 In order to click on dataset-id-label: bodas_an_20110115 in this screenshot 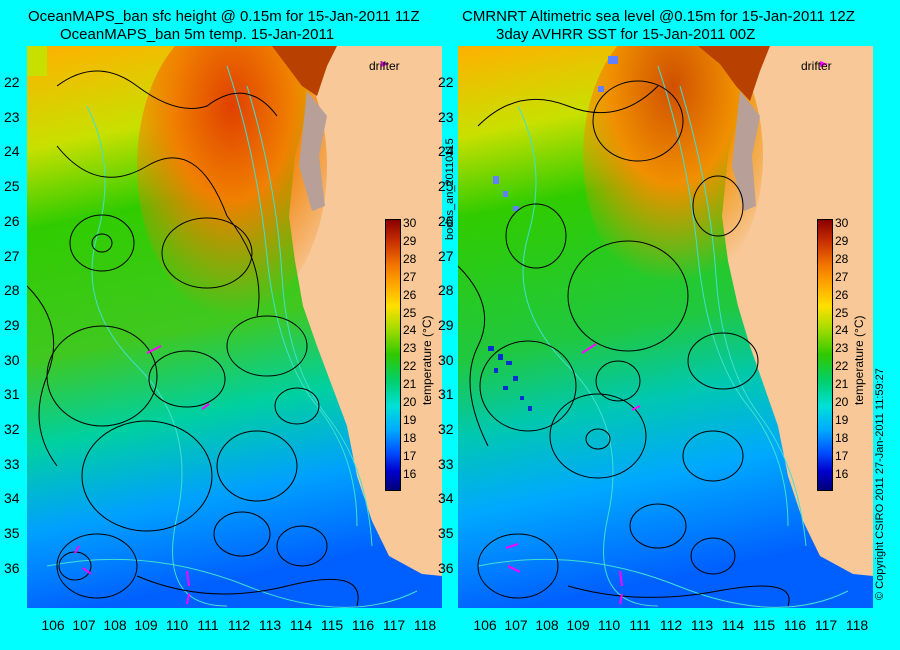, I will do `click(450, 189)`.